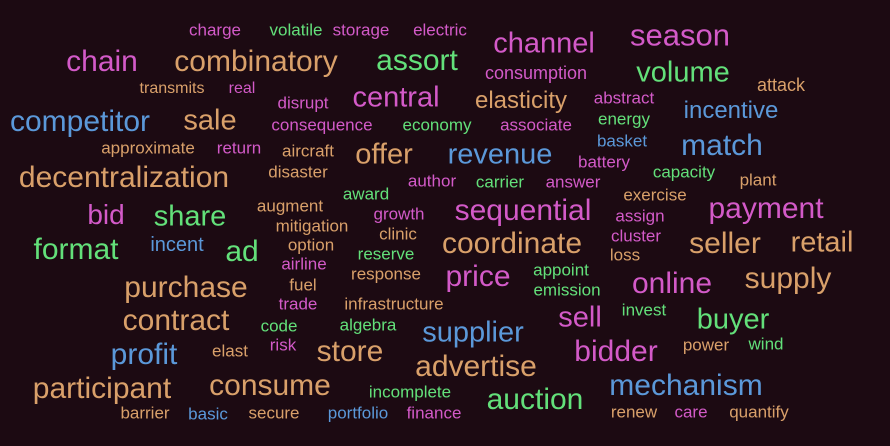 This screenshot has height=446, width=890. I want to click on word-chain: chain, so click(102, 61).